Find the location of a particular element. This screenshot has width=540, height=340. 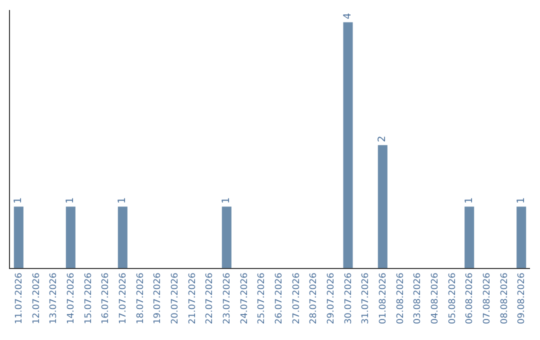

x-tick-label: 07.08.2026 is located at coordinates (487, 298).